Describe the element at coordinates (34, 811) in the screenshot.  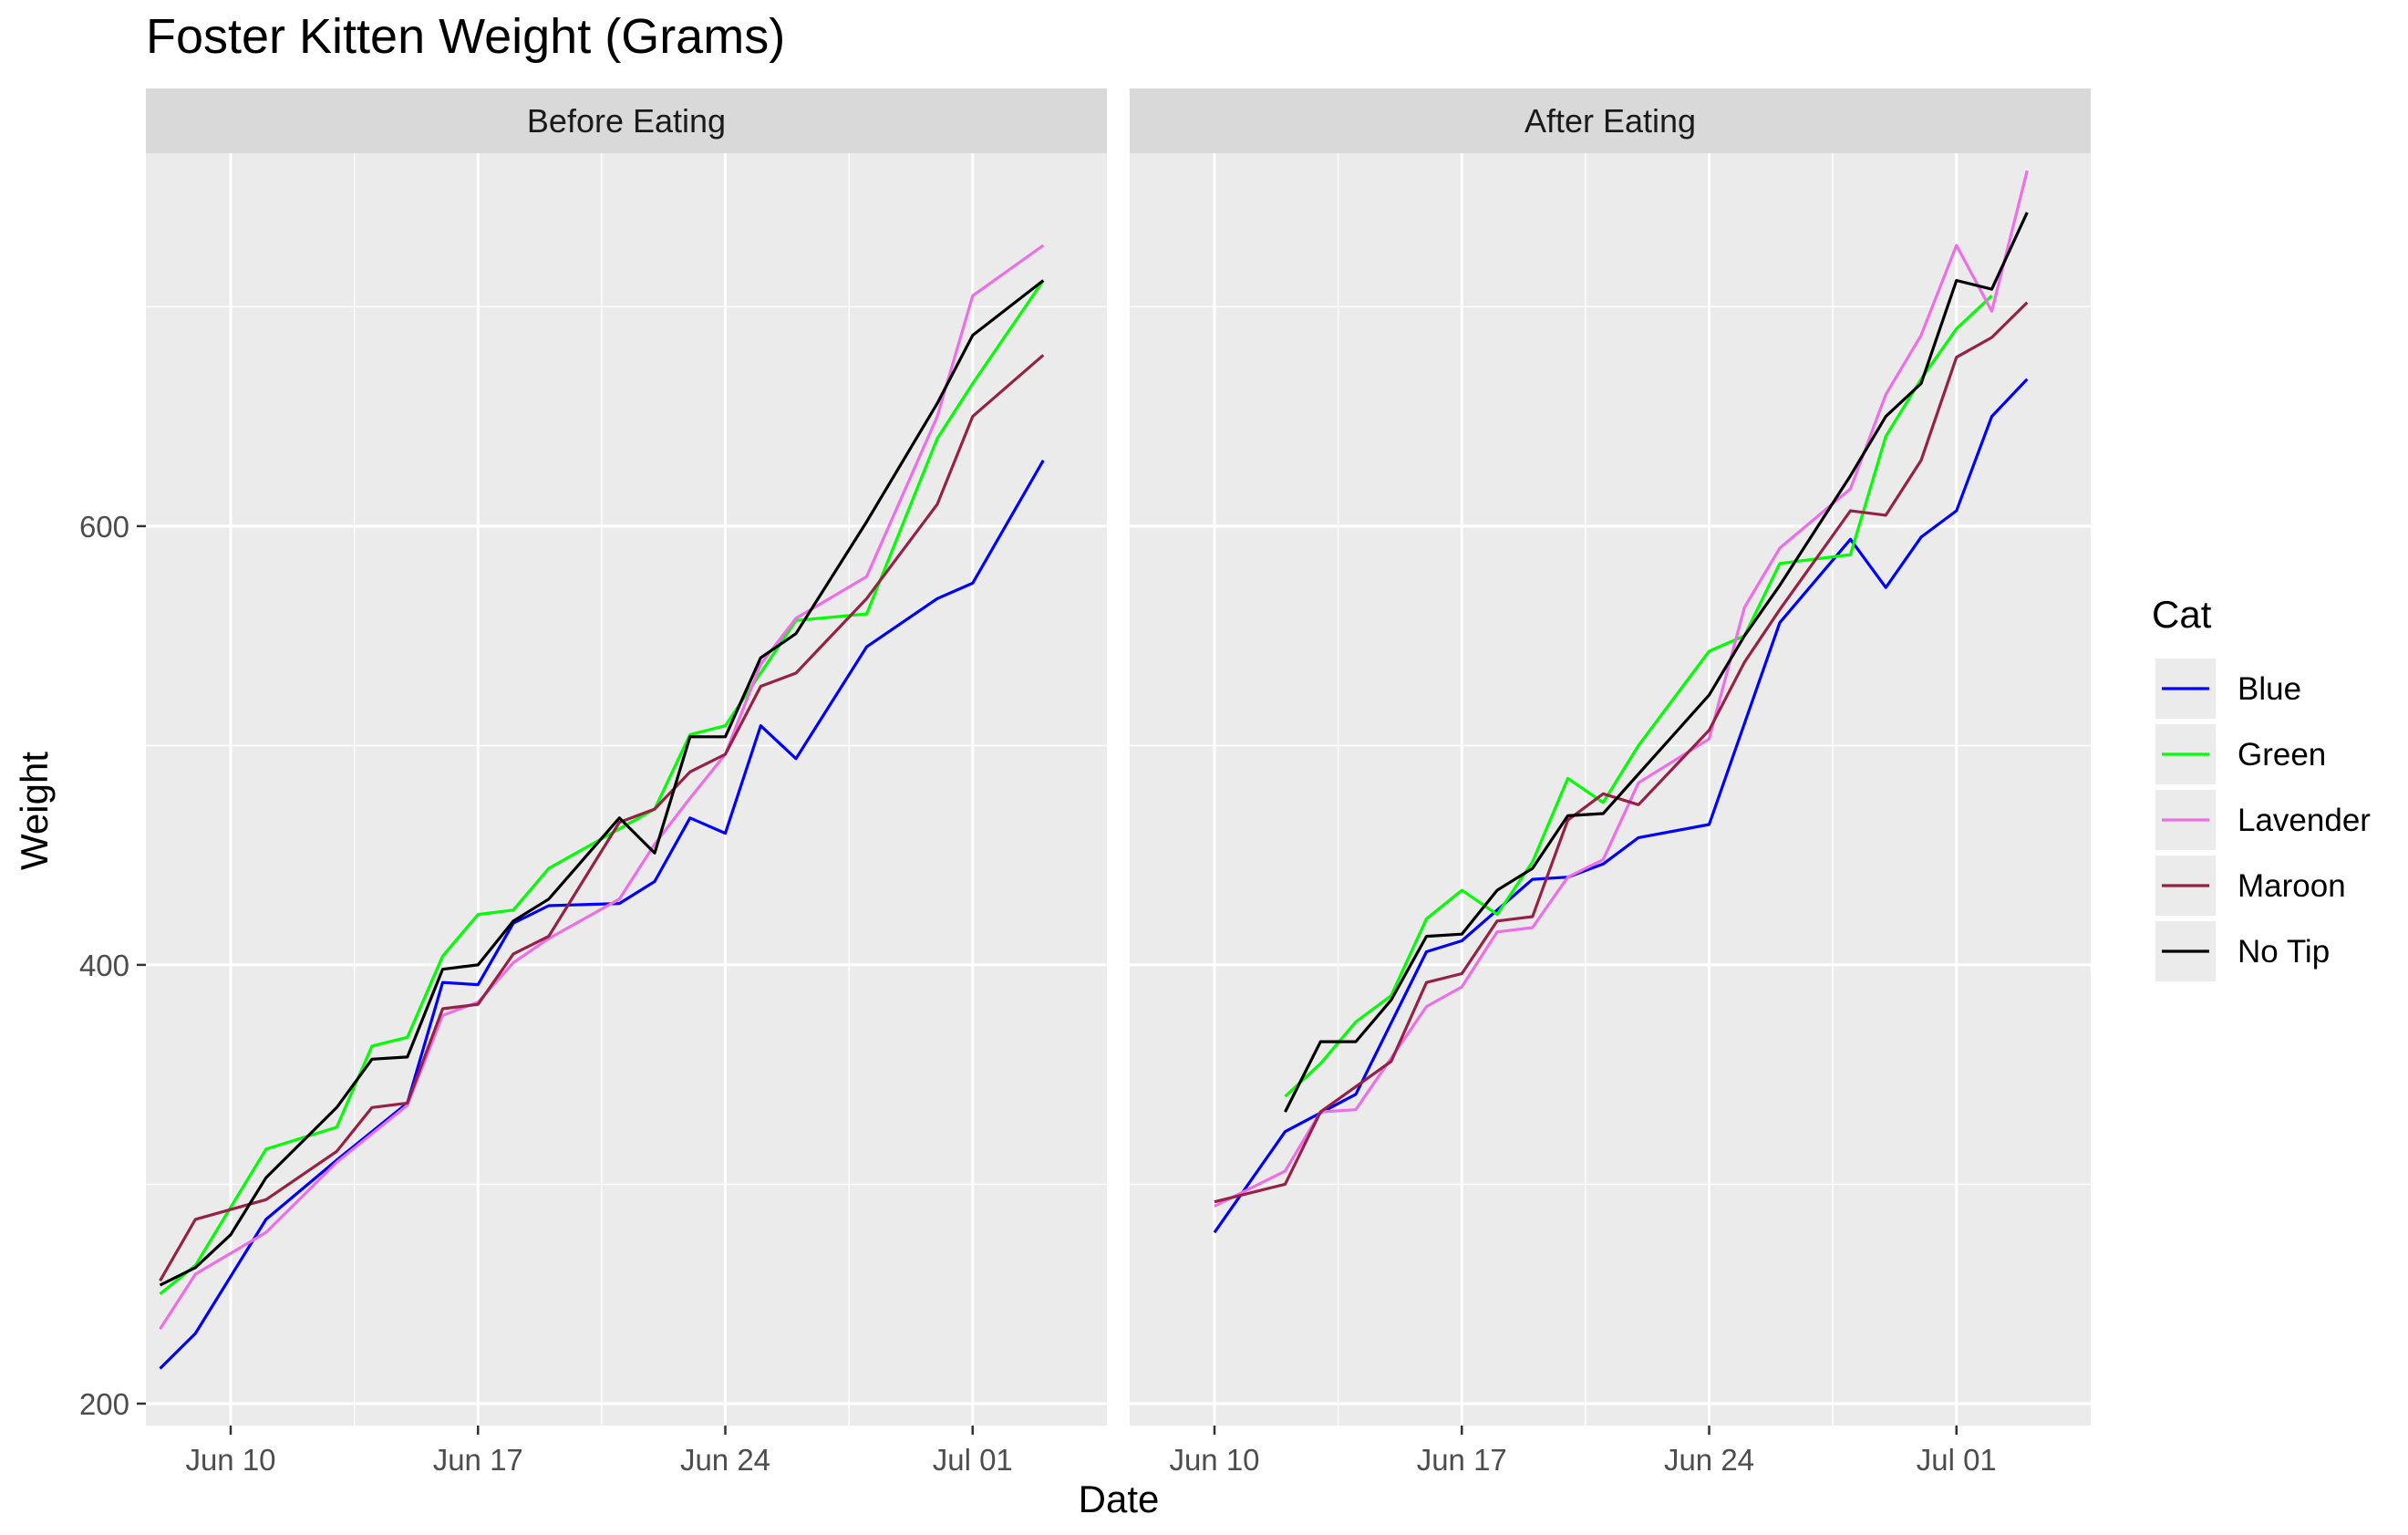
I see `y-axis-title: Weight` at that location.